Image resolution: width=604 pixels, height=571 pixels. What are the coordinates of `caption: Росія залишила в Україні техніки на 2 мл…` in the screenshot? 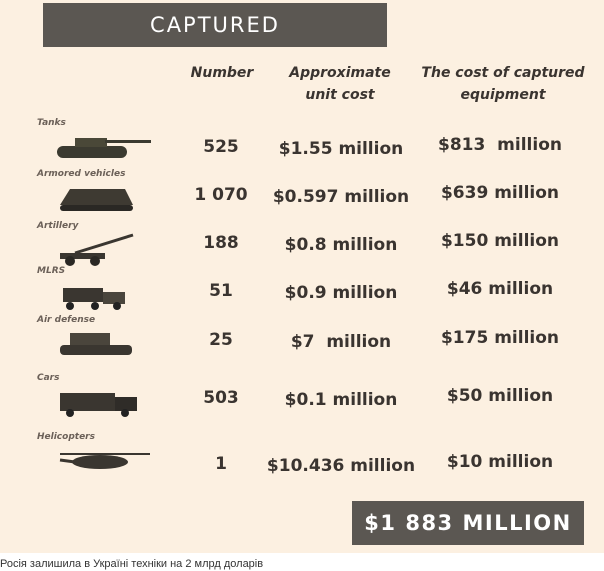 It's located at (132, 564).